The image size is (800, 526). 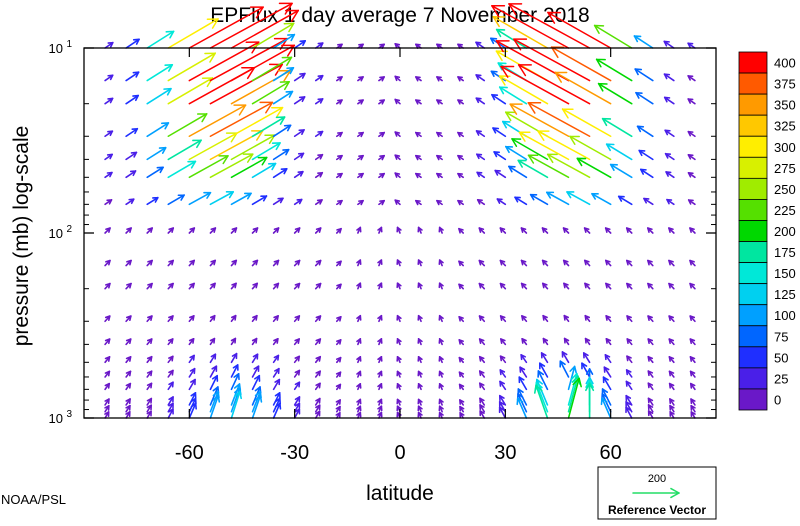 What do you see at coordinates (785, 147) in the screenshot?
I see `colorbar-label: 300` at bounding box center [785, 147].